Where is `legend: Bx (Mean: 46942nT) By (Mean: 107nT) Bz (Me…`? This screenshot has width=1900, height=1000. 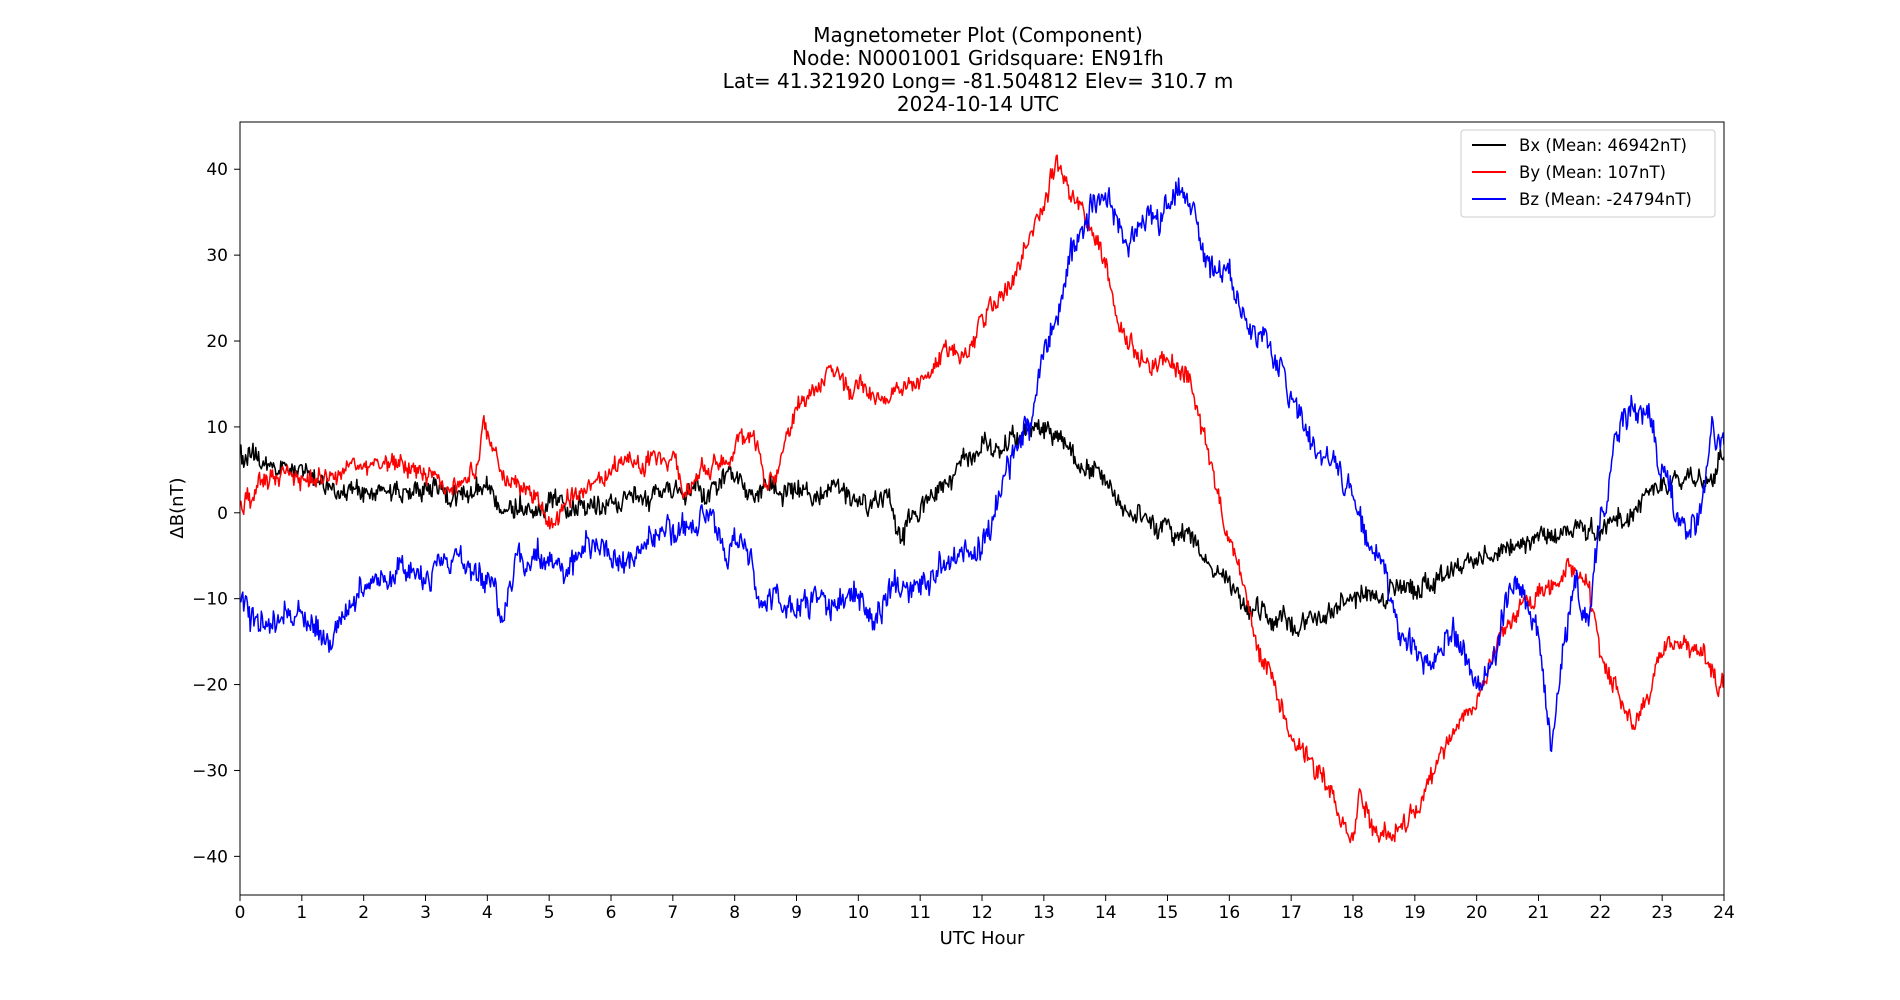 legend: Bx (Mean: 46942nT) By (Mean: 107nT) Bz (Me… is located at coordinates (1588, 173).